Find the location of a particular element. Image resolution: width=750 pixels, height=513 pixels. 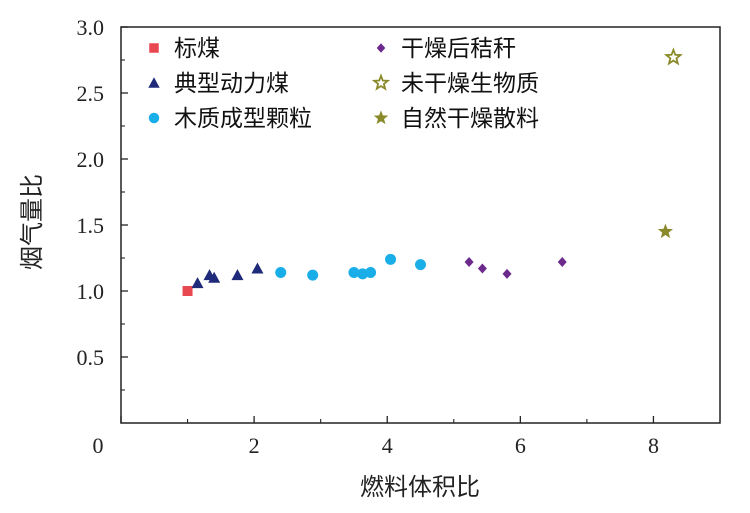

x-tick-label: 4 is located at coordinates (387, 445).